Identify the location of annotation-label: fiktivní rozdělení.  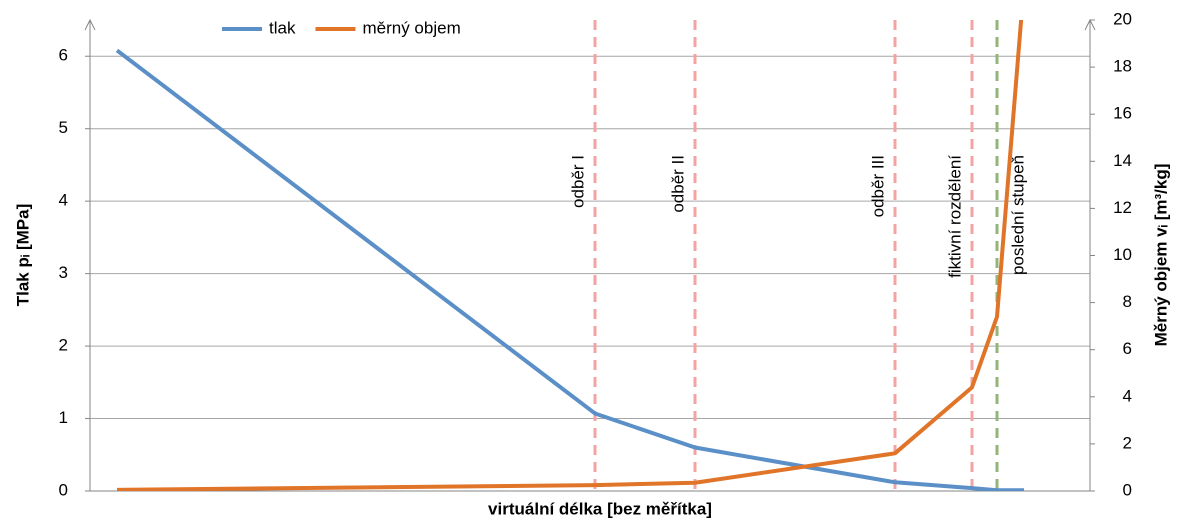
(954, 216).